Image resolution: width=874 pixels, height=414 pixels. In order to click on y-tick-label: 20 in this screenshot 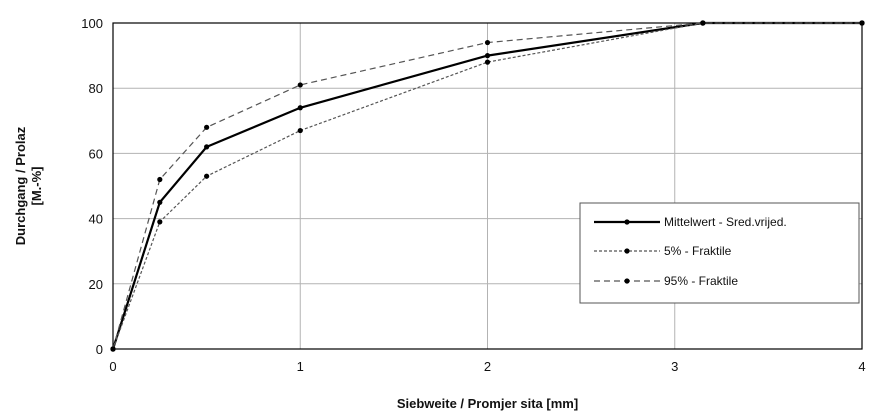, I will do `click(96, 284)`.